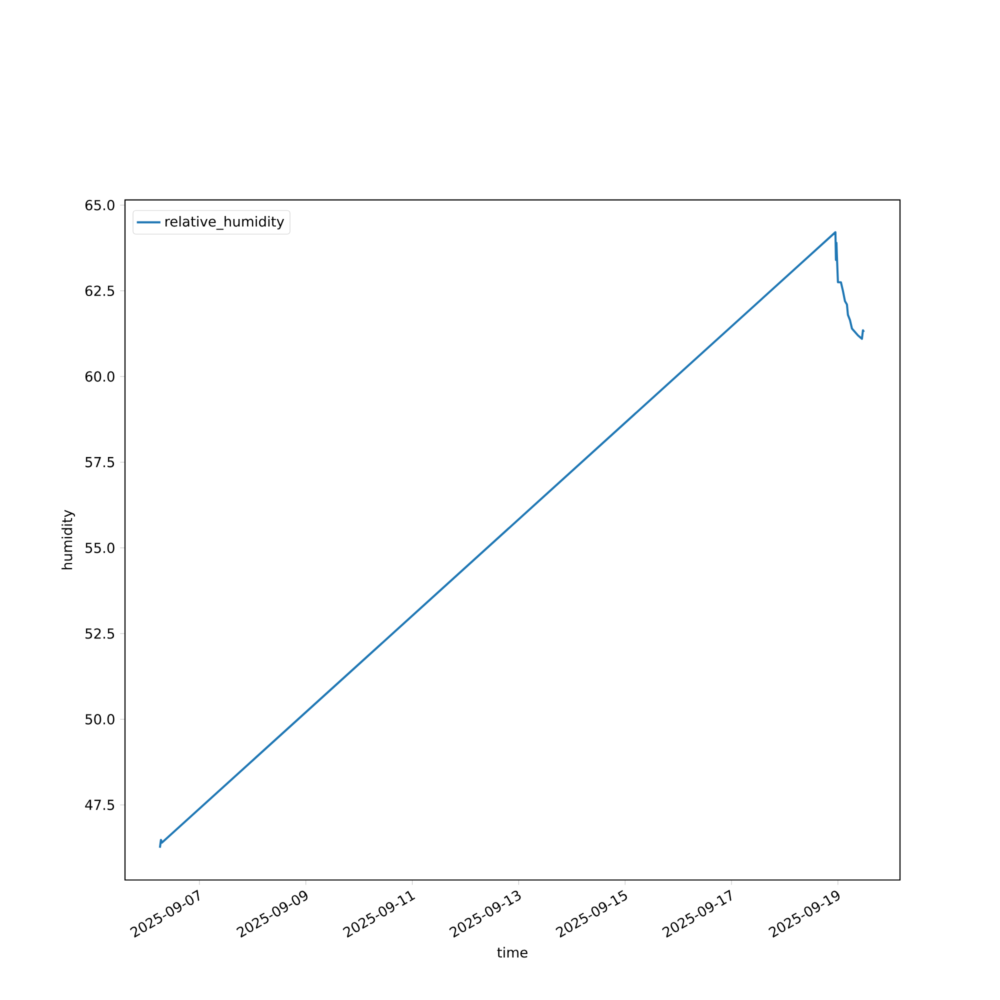 The height and width of the screenshot is (1000, 1000). Describe the element at coordinates (100, 633) in the screenshot. I see `y-tick-label: 52.5` at that location.